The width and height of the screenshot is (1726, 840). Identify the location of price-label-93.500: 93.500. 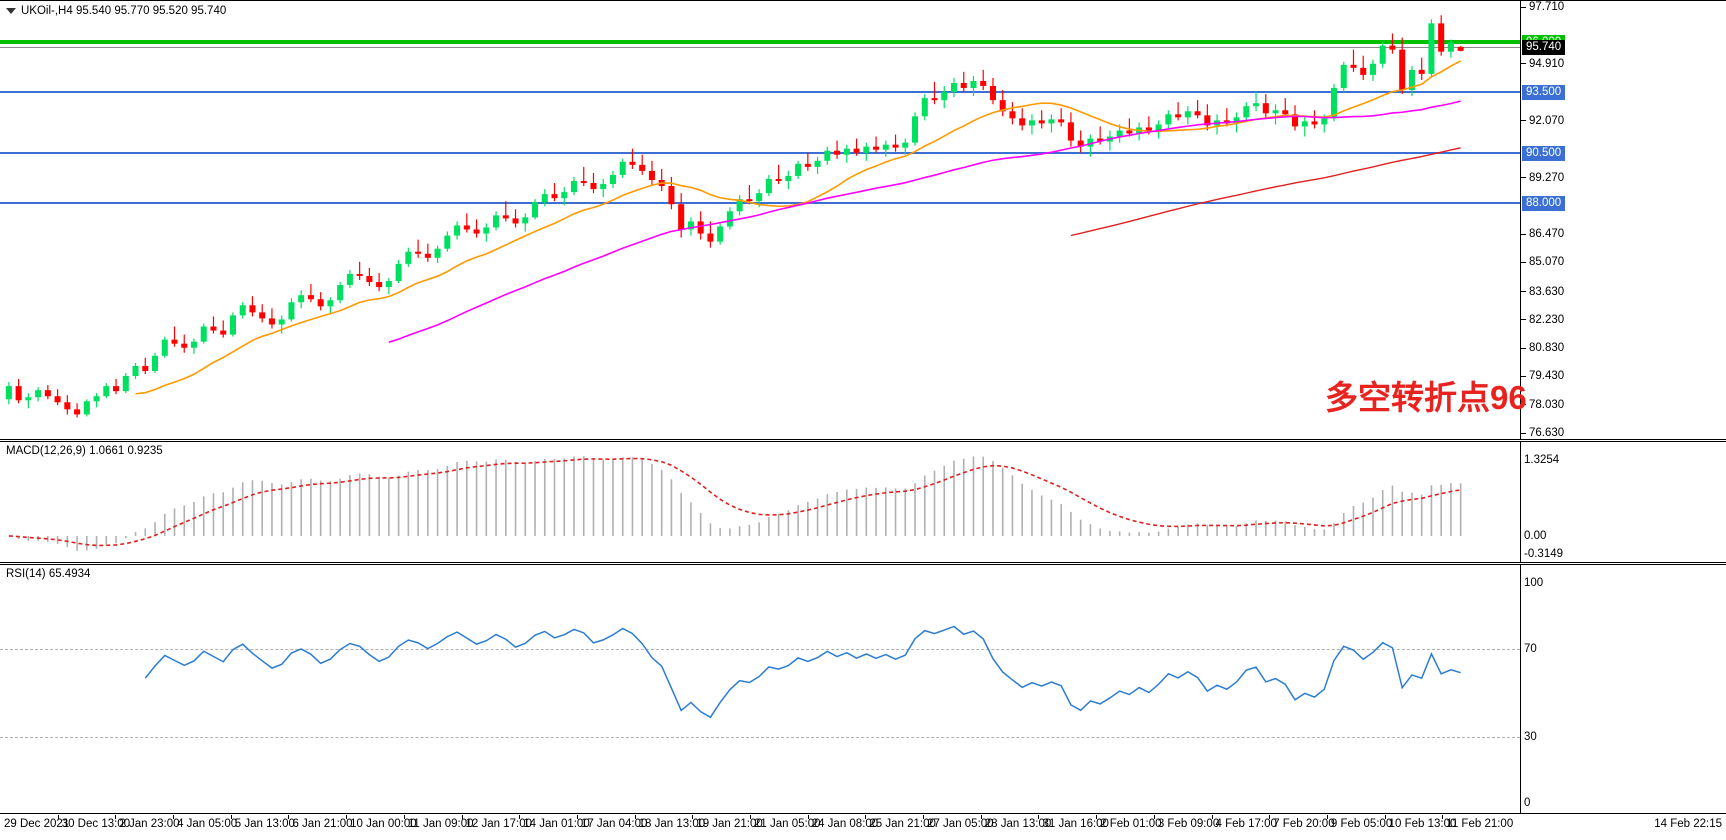
(1544, 93).